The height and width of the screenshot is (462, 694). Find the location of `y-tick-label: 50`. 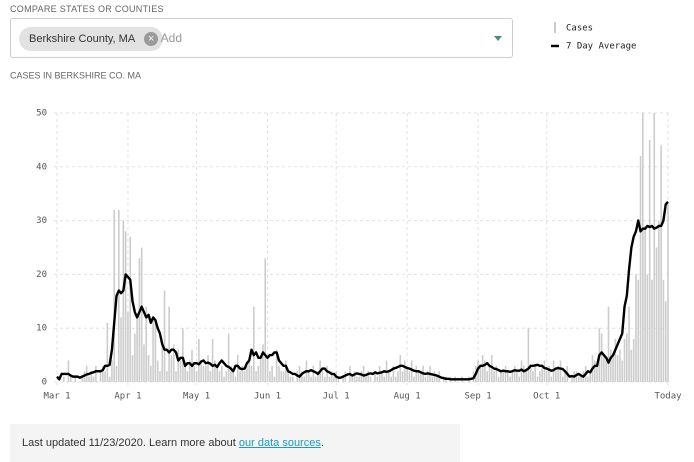

y-tick-label: 50 is located at coordinates (41, 114).